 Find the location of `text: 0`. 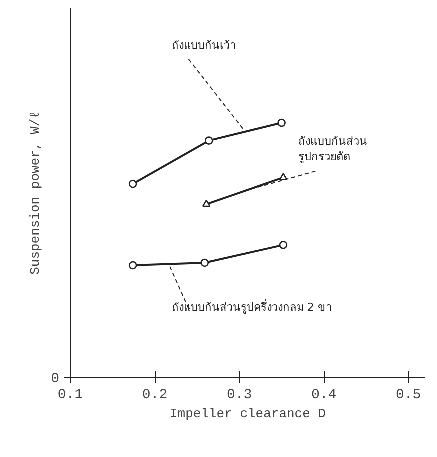

text: 0 is located at coordinates (55, 380).